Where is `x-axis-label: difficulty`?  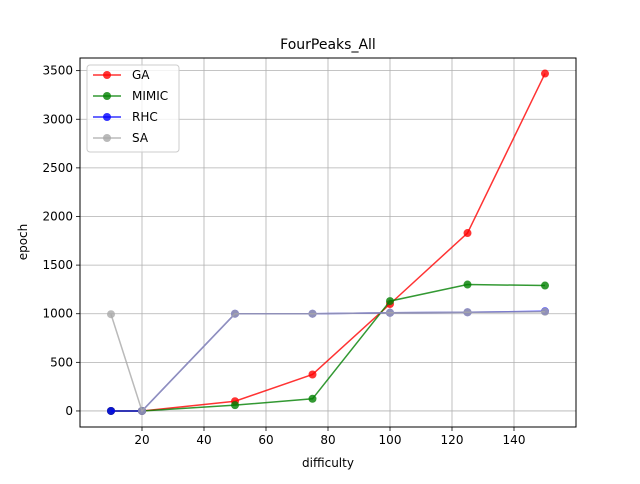
x-axis-label: difficulty is located at coordinates (328, 463).